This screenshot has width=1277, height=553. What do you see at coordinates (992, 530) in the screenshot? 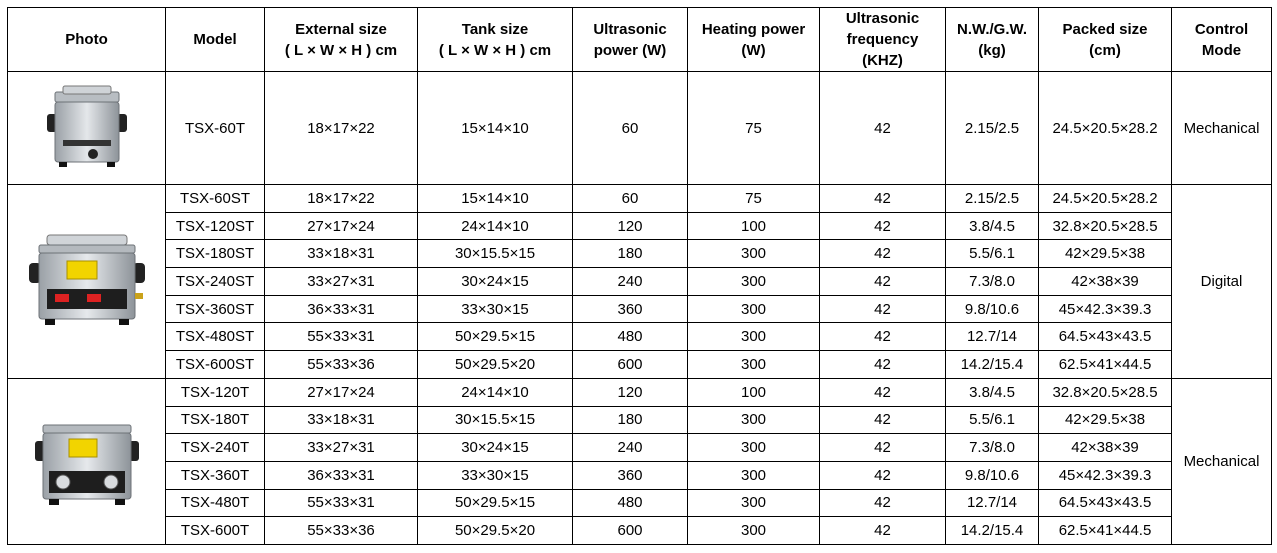
I see `weight-cell: 14.2/15.4` at bounding box center [992, 530].